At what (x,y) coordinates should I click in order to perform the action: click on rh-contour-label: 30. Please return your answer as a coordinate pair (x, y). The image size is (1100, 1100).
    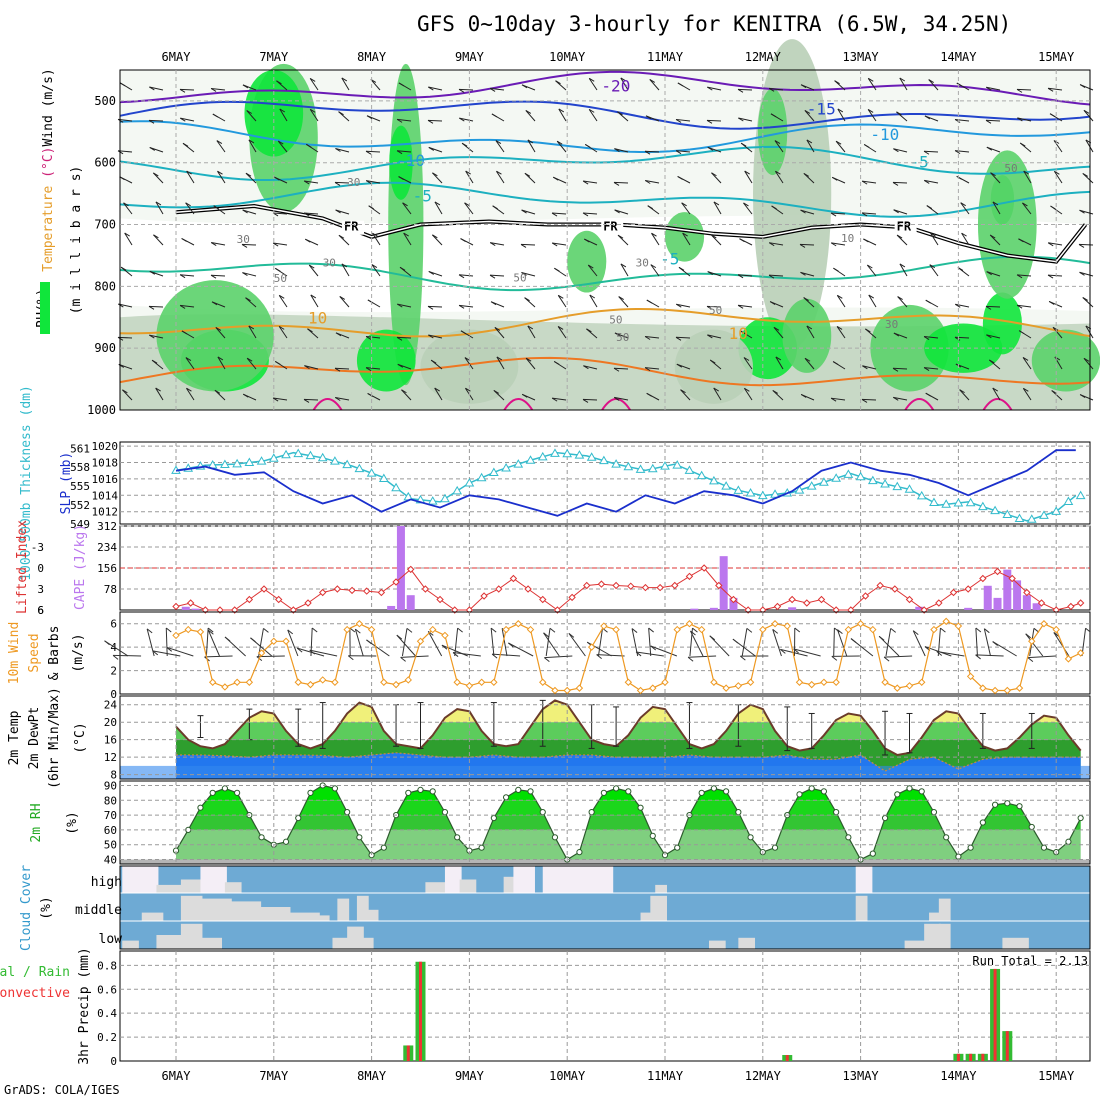
    Looking at the image, I should click on (329, 263).